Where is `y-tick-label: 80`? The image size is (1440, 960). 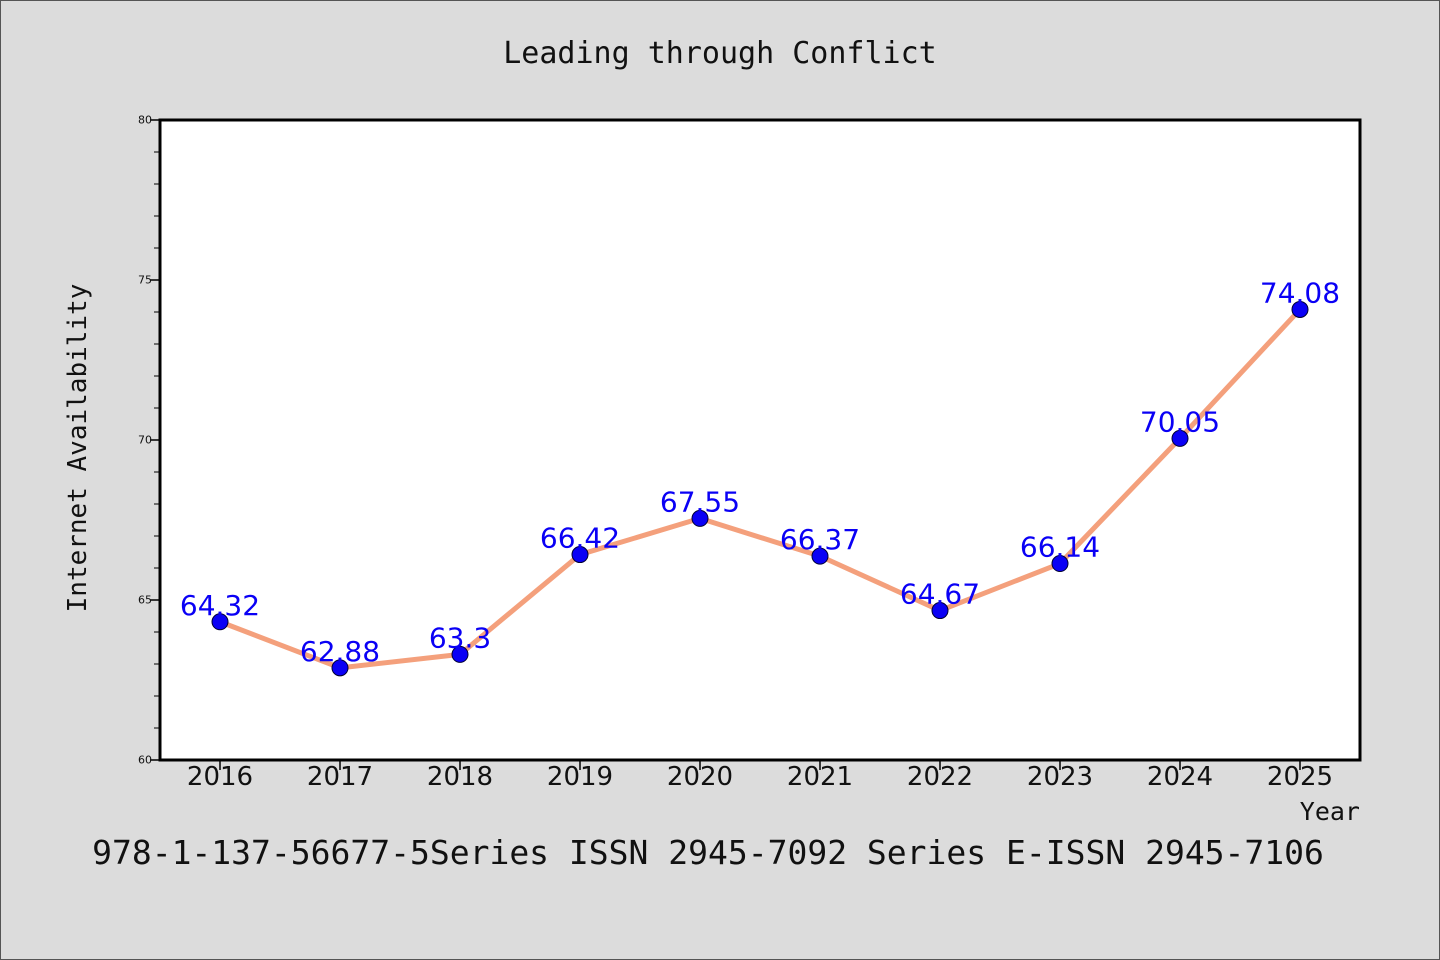 y-tick-label: 80 is located at coordinates (145, 120).